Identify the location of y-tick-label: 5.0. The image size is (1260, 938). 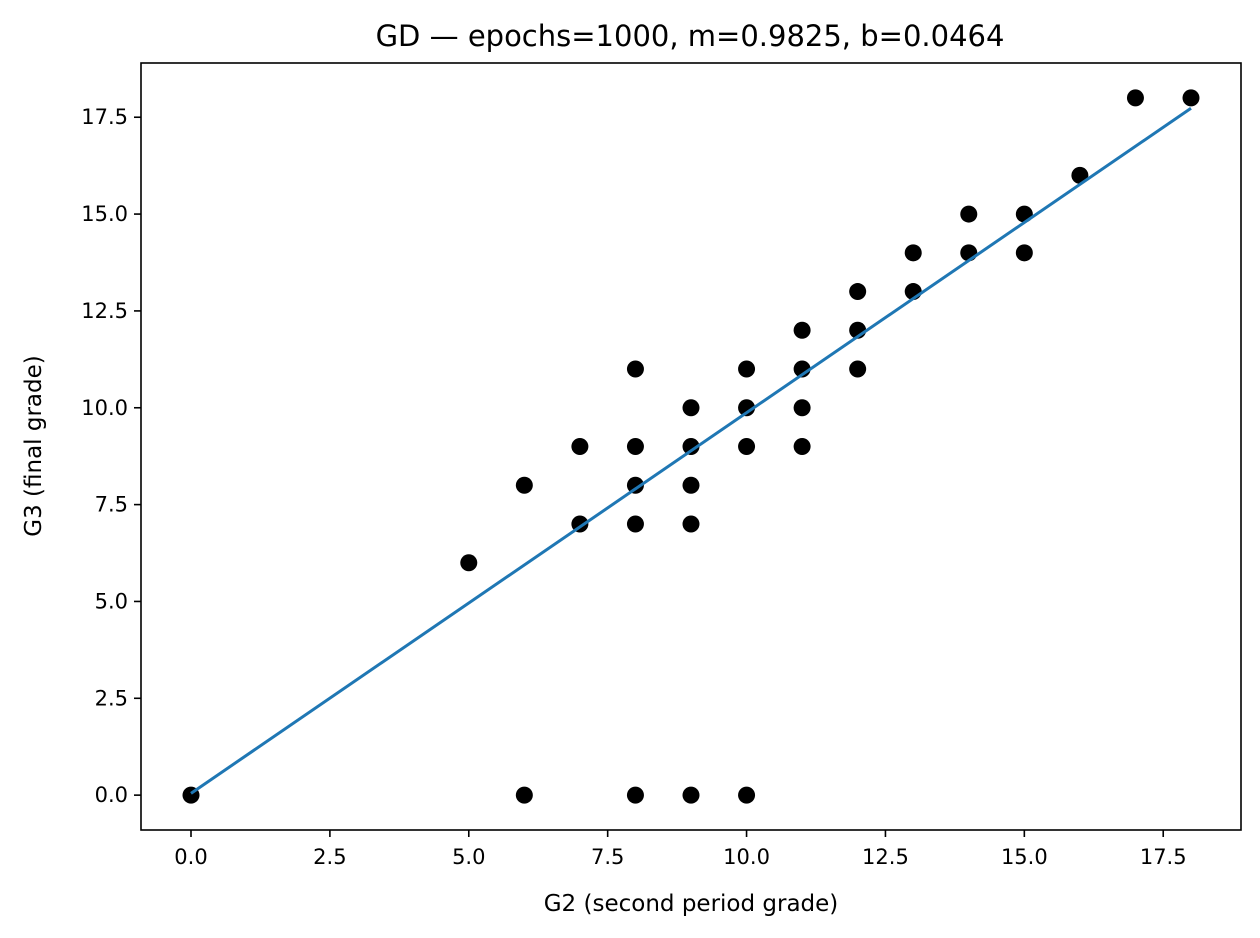
(111, 601).